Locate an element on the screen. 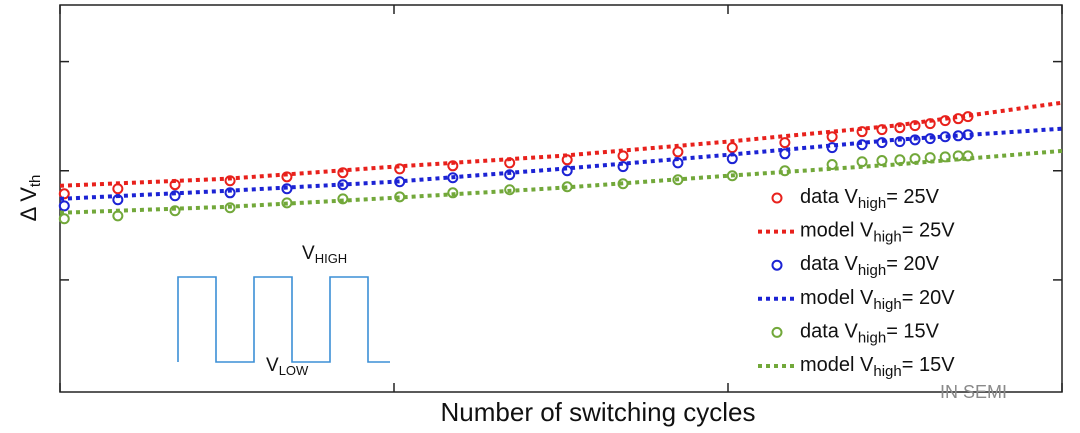 The height and width of the screenshot is (433, 1080). y-axis-label: Δ Vth is located at coordinates (30, 198).